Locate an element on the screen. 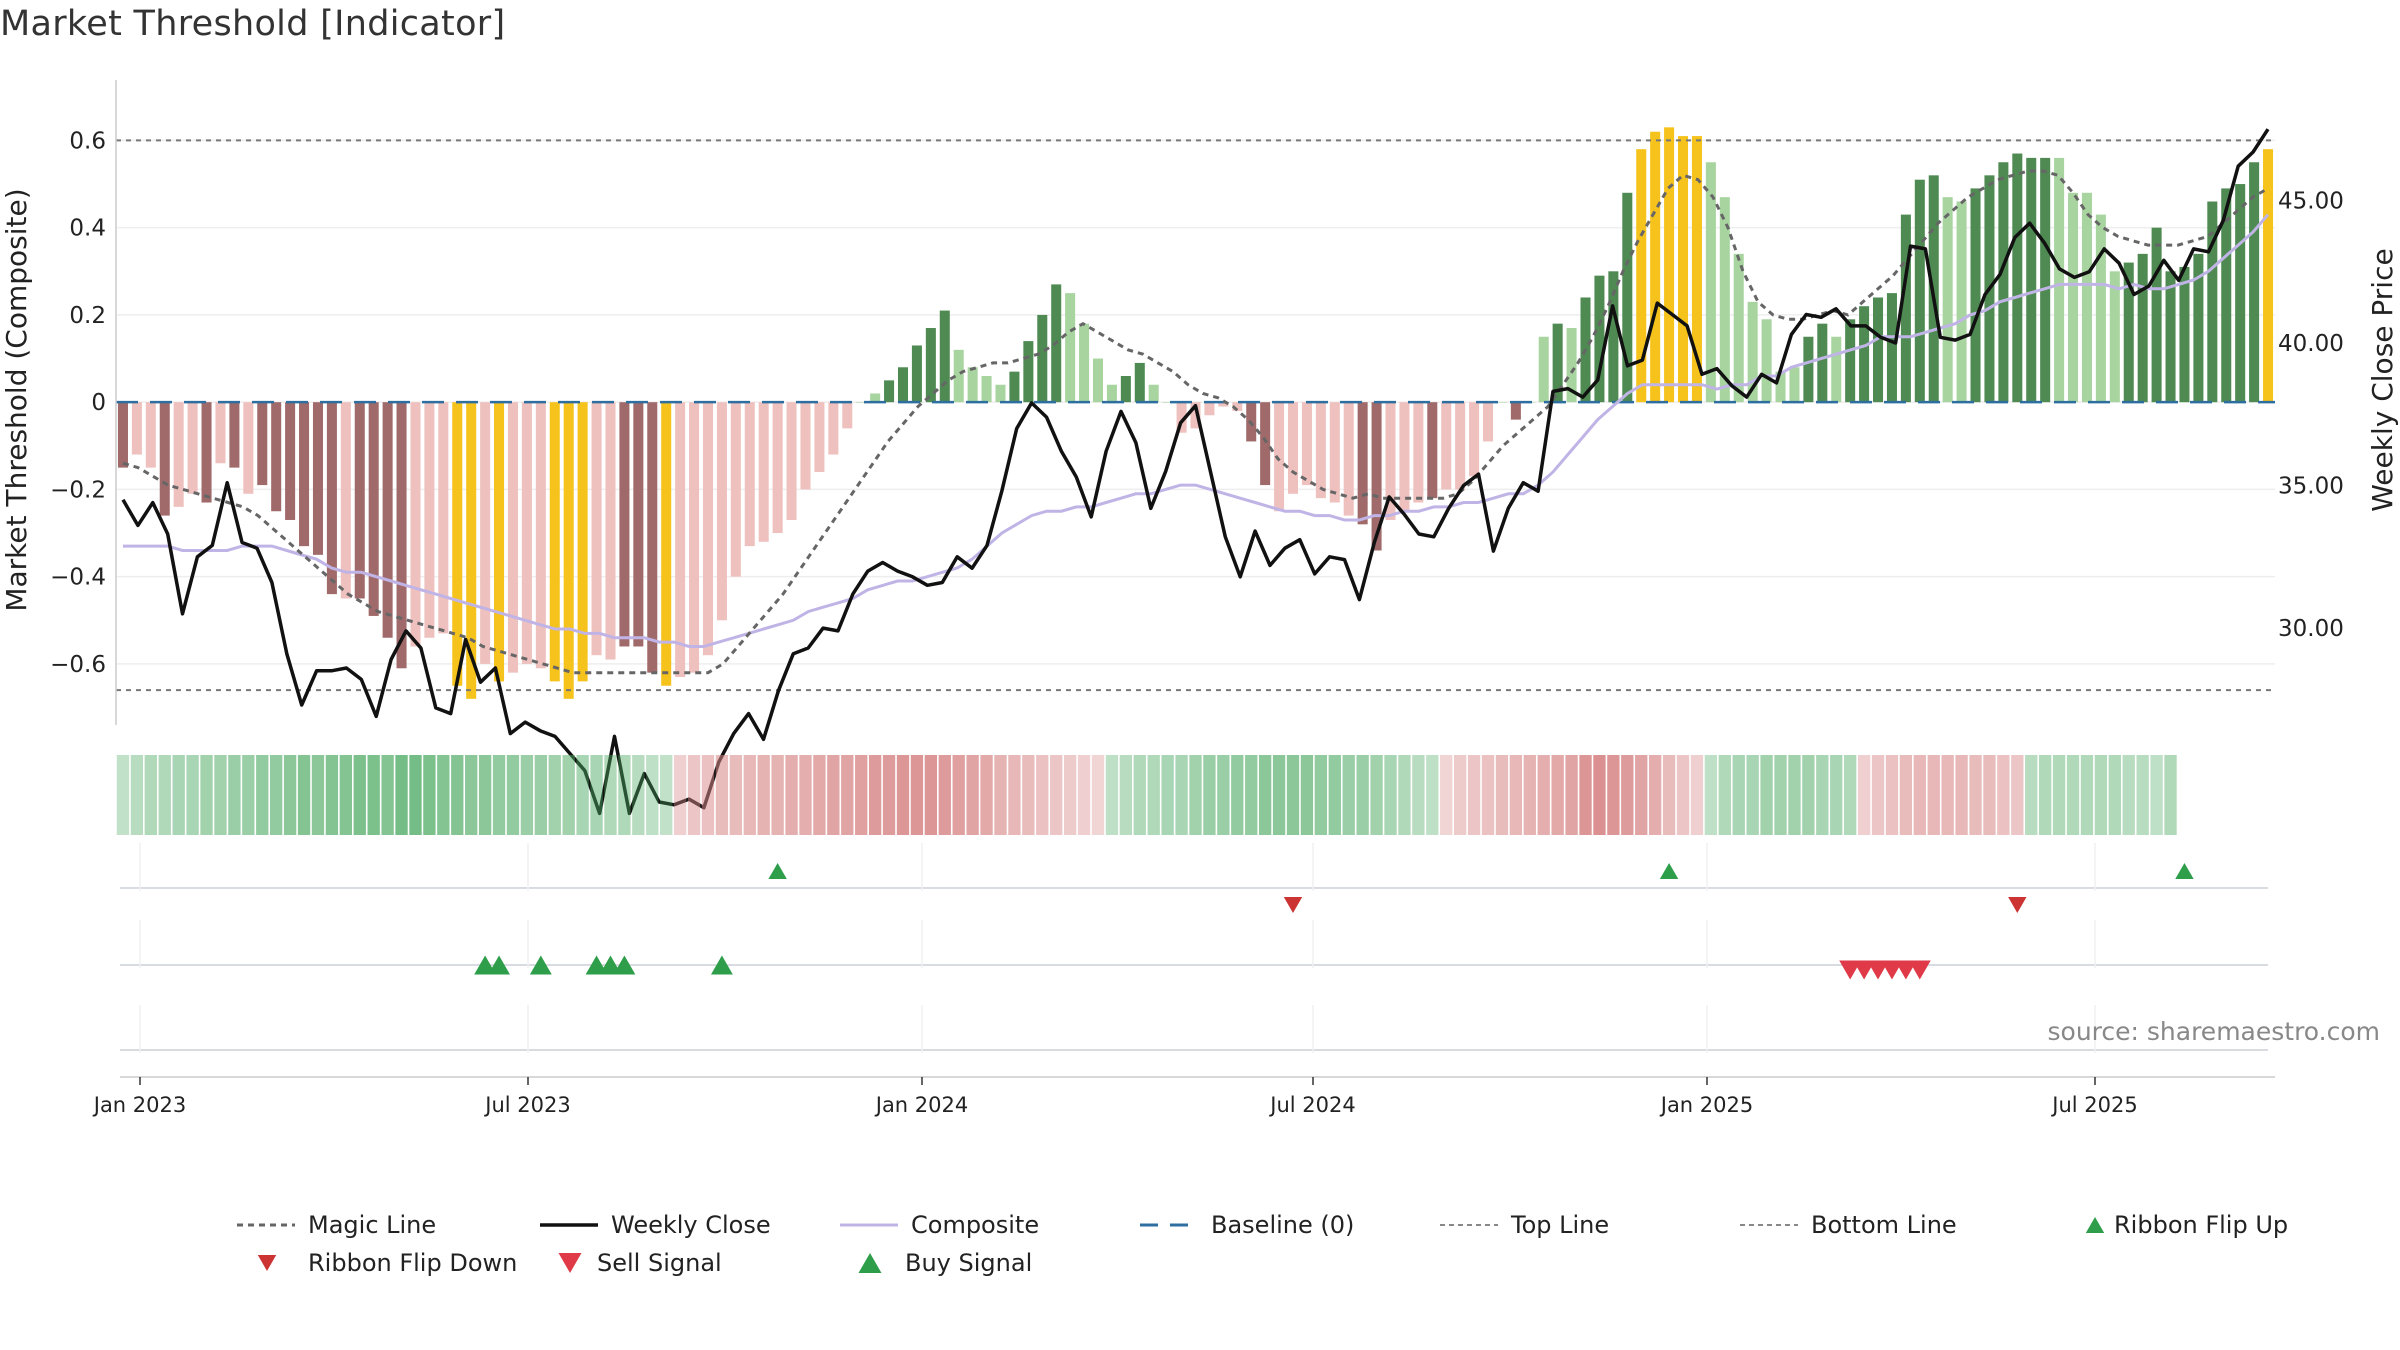 This screenshot has width=2400, height=1350. legend-swatch-sell is located at coordinates (570, 1263).